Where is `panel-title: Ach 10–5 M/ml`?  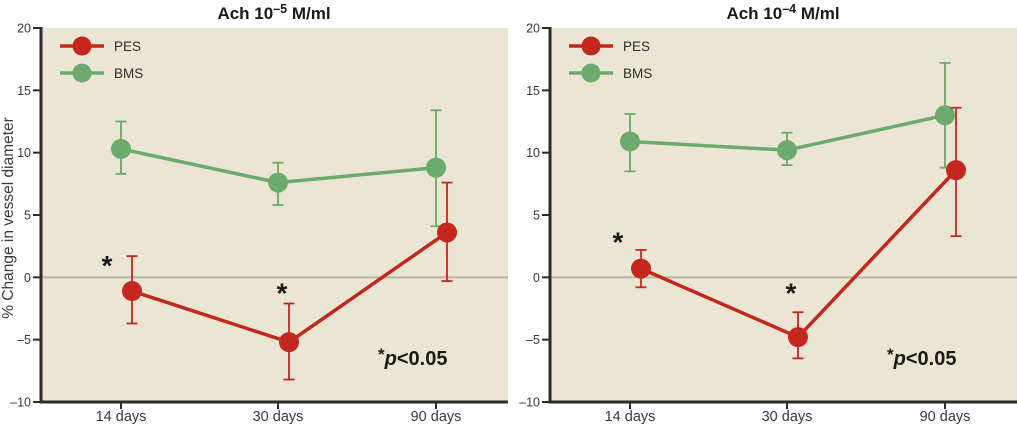 panel-title: Ach 10–5 M/ml is located at coordinates (273, 12).